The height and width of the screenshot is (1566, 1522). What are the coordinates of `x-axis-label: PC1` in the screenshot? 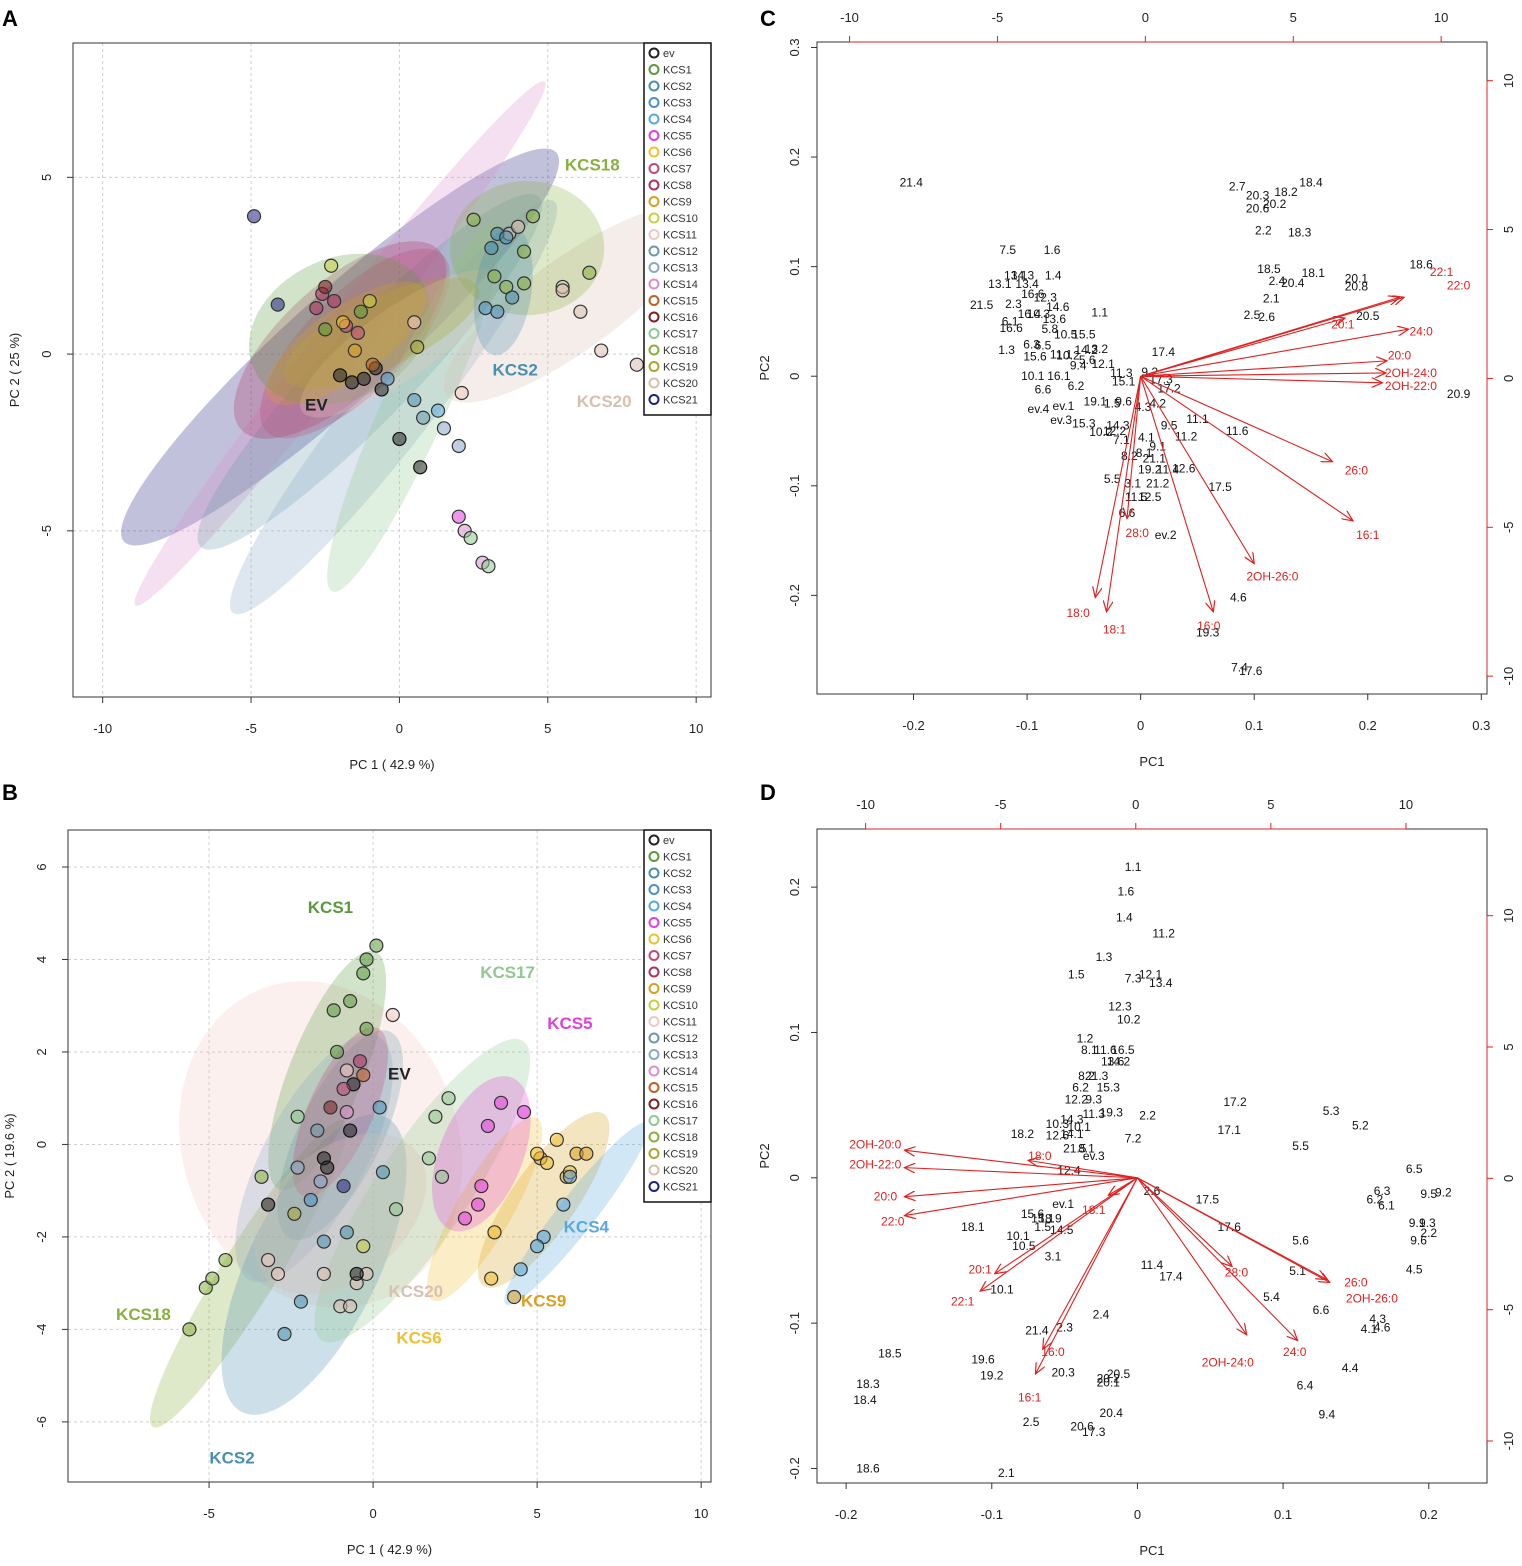 It's located at (1151, 761).